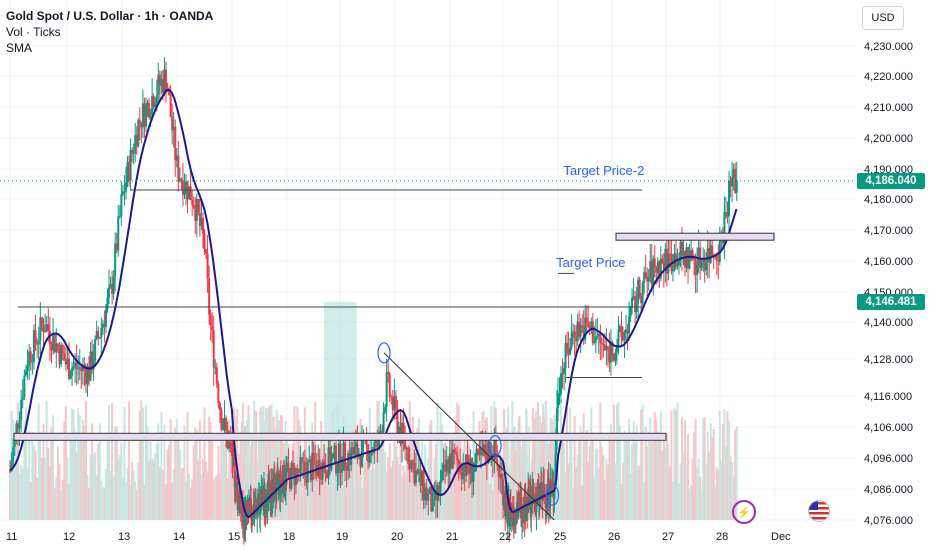 The width and height of the screenshot is (932, 550). I want to click on lightning-icon: ⚡, so click(744, 512).